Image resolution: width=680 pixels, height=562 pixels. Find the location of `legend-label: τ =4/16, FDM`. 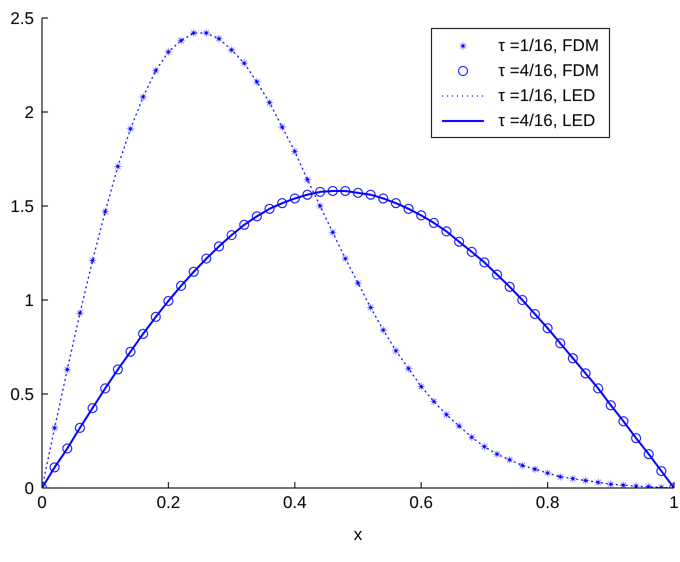

legend-label: τ =4/16, FDM is located at coordinates (548, 71).